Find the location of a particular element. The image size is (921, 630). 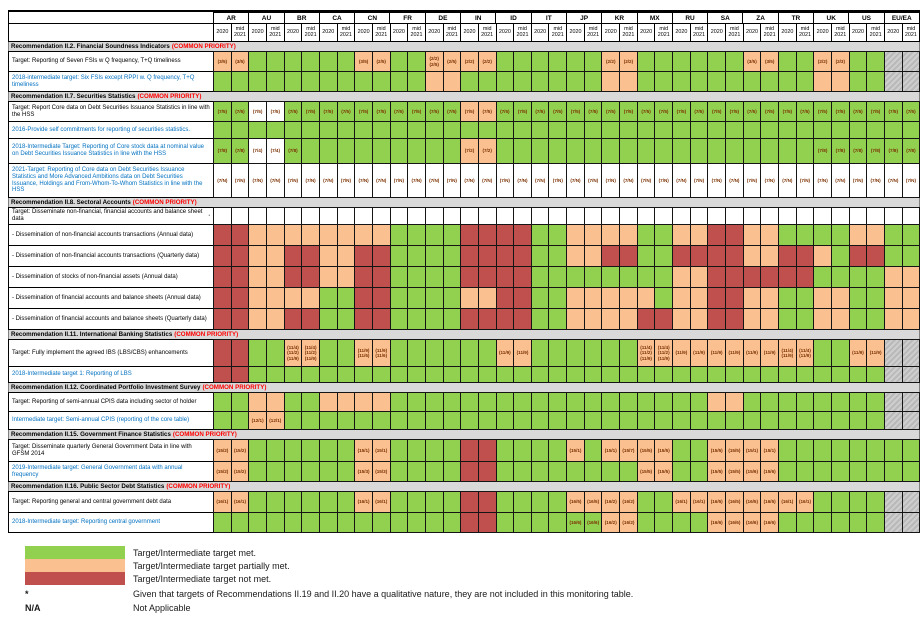

cell-RU-mid2021: (11/9) is located at coordinates (699, 353).